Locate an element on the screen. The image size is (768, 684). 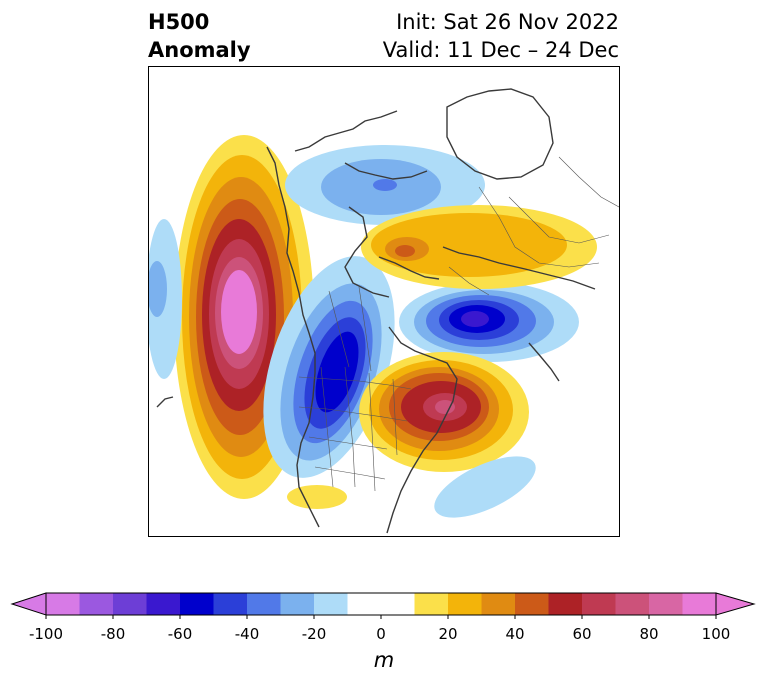
colorbar-tick-label: 0 is located at coordinates (381, 634).